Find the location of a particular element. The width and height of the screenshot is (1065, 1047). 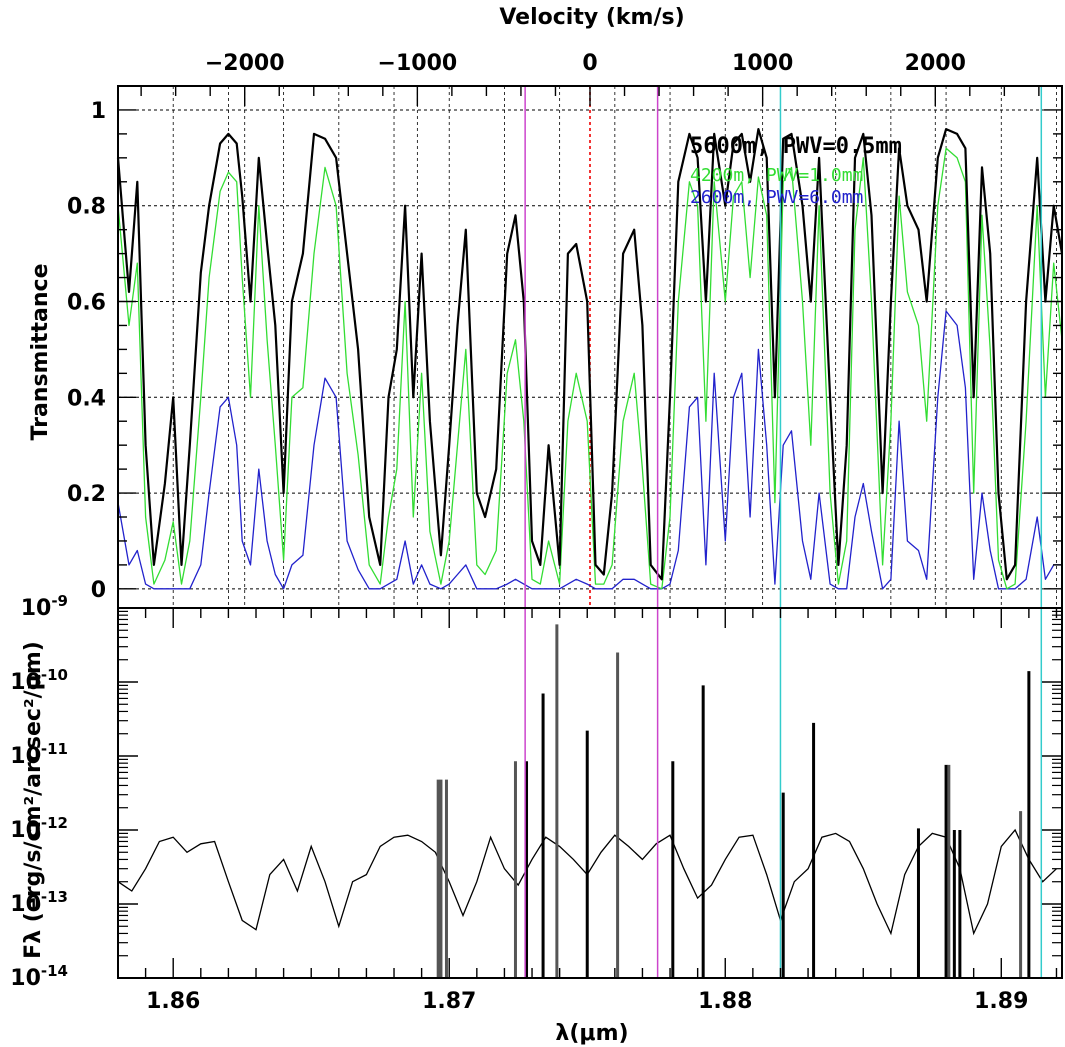

legend-entry-5600m: 5600m, PWV=0.5mm is located at coordinates (796, 146).